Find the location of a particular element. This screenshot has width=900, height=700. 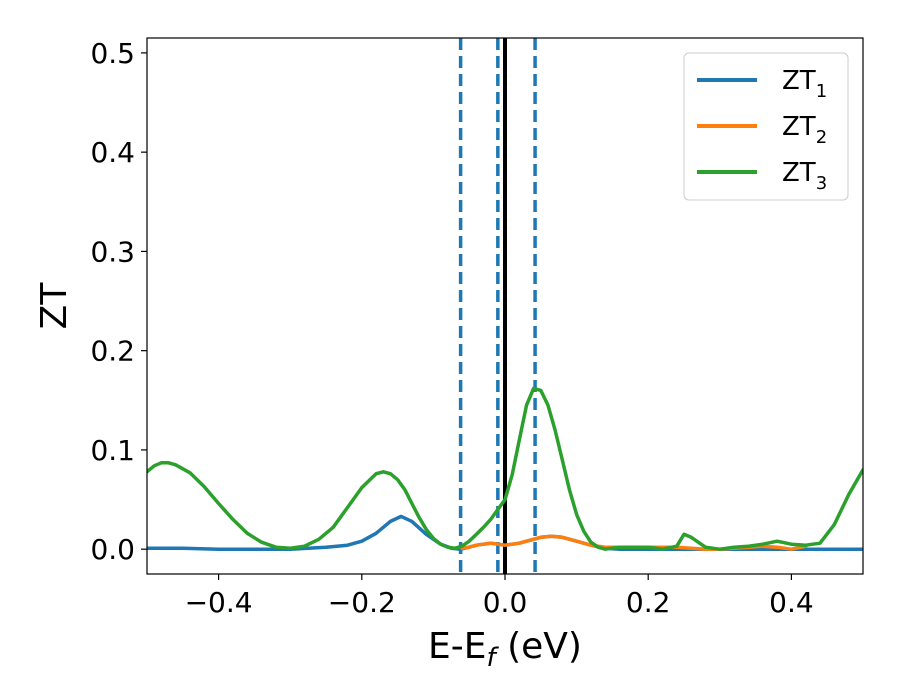

y-tick-label: 0.2 is located at coordinates (112, 351).